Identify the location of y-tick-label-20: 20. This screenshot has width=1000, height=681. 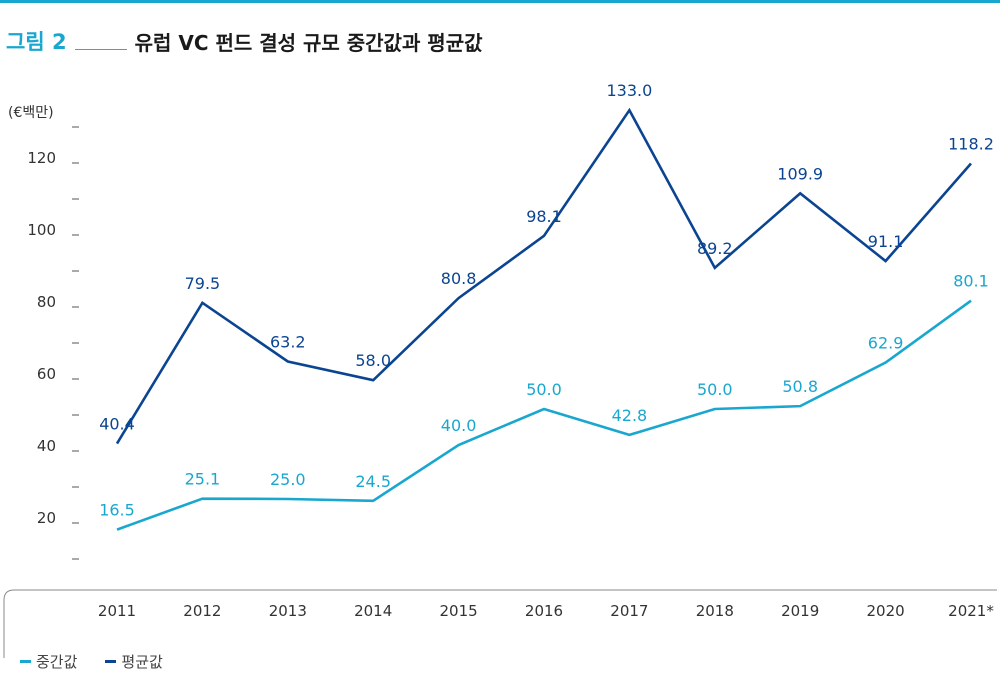
(46, 518).